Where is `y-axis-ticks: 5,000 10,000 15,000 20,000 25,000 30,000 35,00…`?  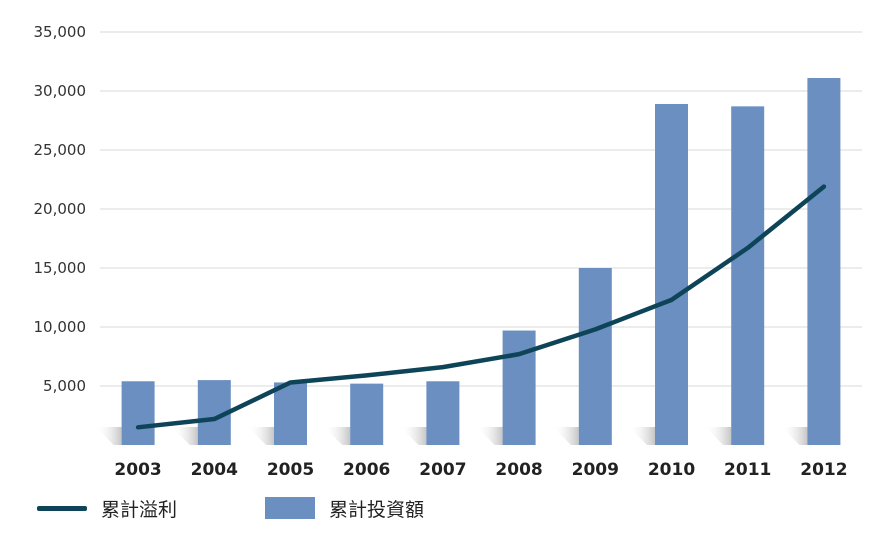
y-axis-ticks: 5,000 10,000 15,000 20,000 25,000 30,000 35,00… is located at coordinates (60, 209).